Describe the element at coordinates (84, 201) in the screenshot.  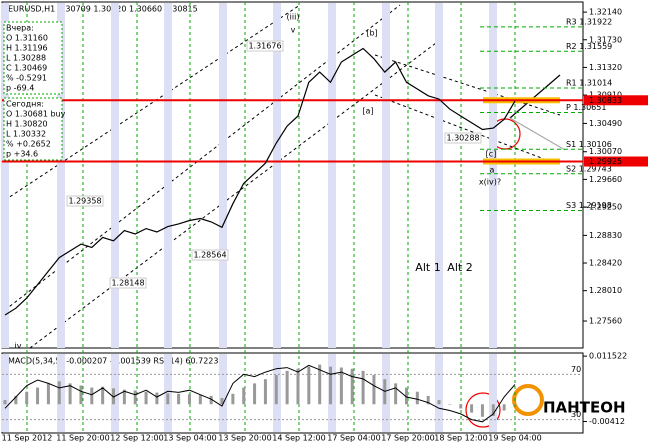
I see `price-tag: 1.29358` at that location.